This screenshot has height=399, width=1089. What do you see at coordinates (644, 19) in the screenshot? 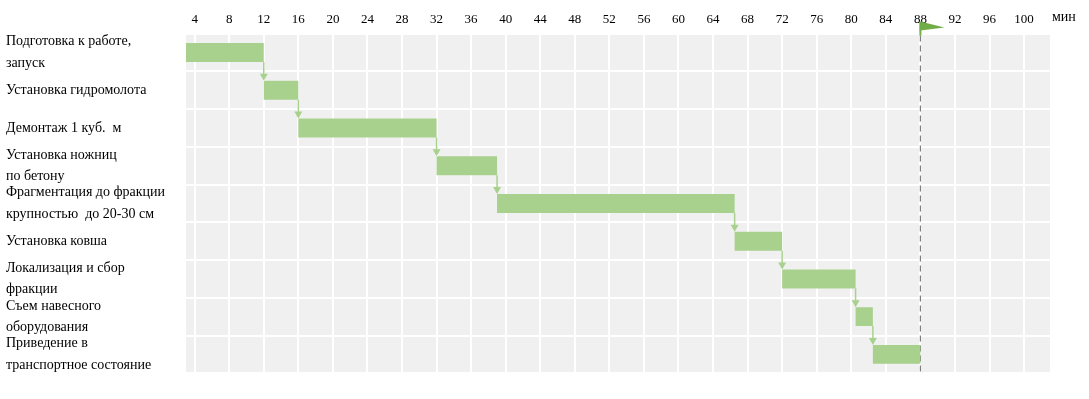
I see `x-tick-label: 56` at bounding box center [644, 19].